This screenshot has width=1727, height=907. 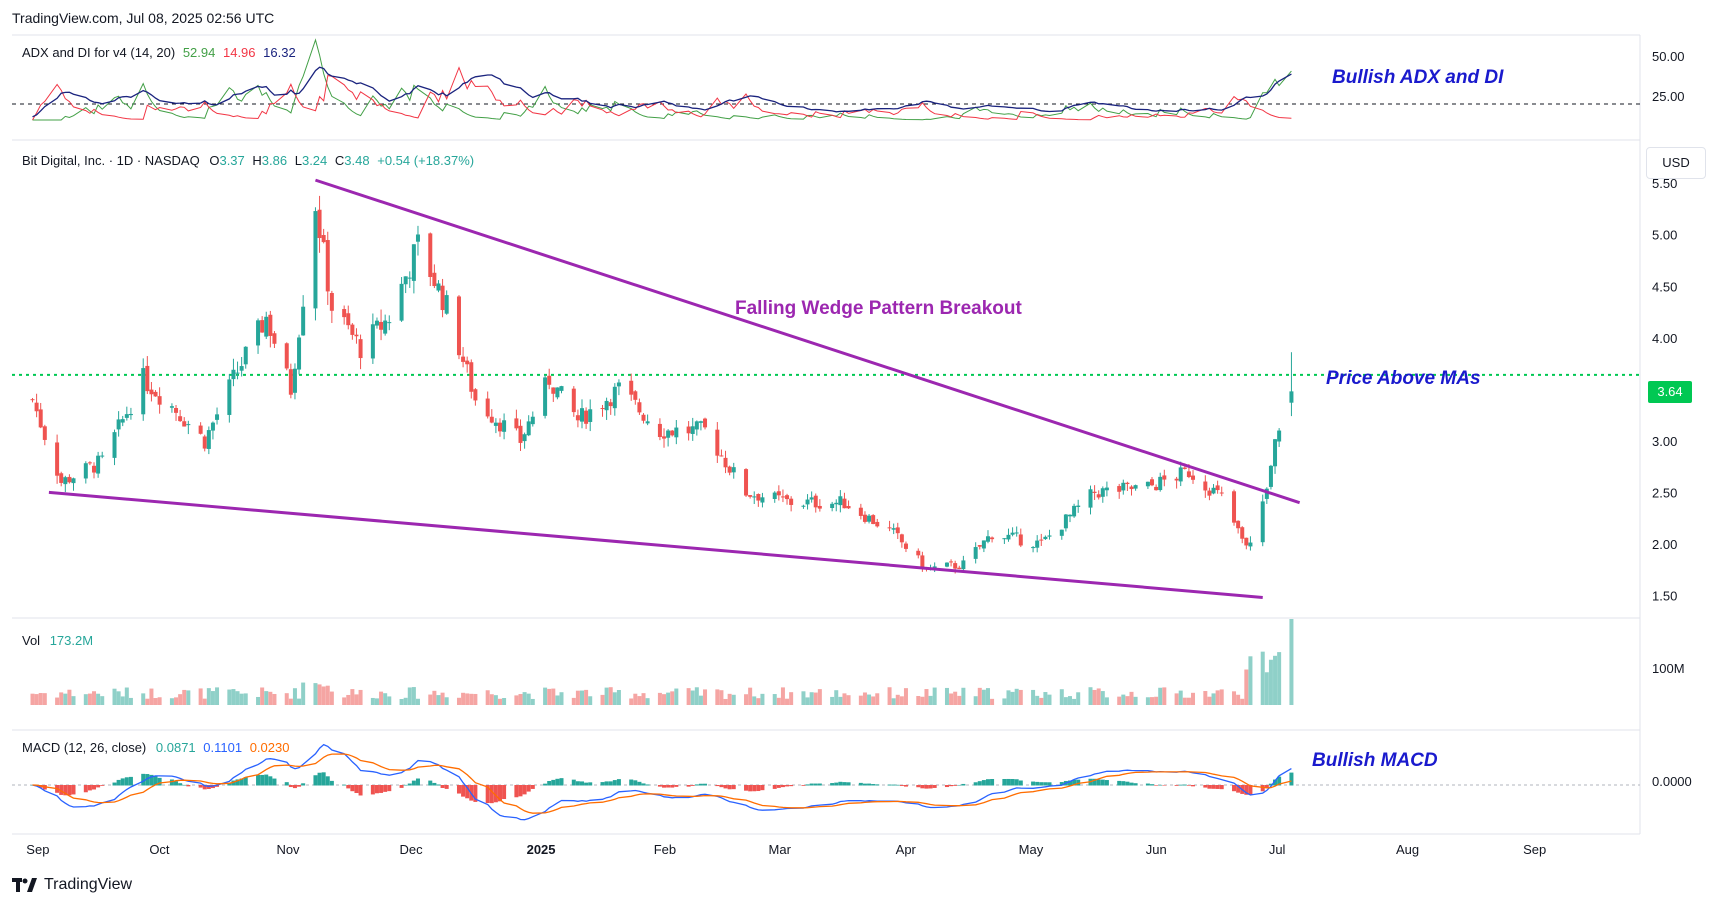 What do you see at coordinates (111, 160) in the screenshot?
I see `symbol-label: Bit Digital, Inc. · 1D · NASDAQ` at bounding box center [111, 160].